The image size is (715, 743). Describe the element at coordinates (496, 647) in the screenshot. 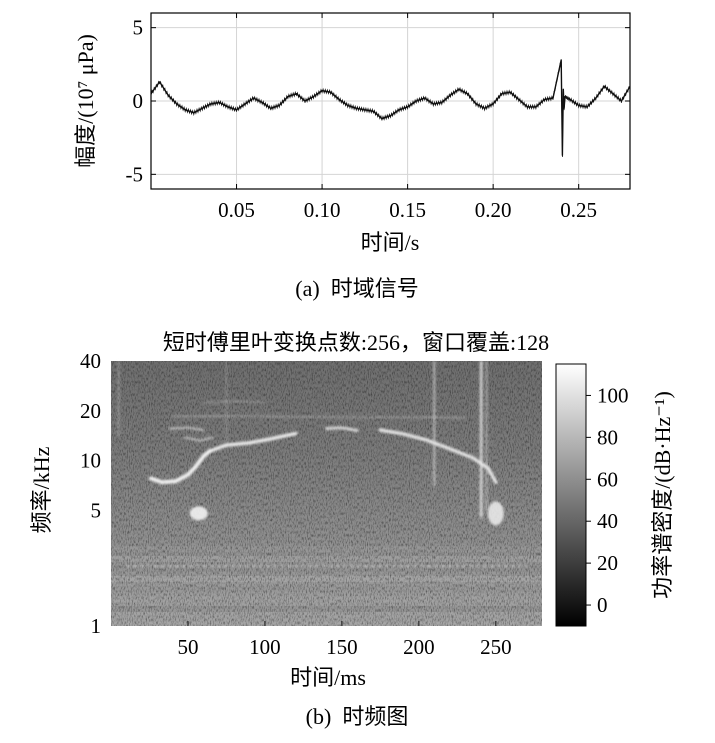

I see `freq-x-tick-label-4: 250` at that location.